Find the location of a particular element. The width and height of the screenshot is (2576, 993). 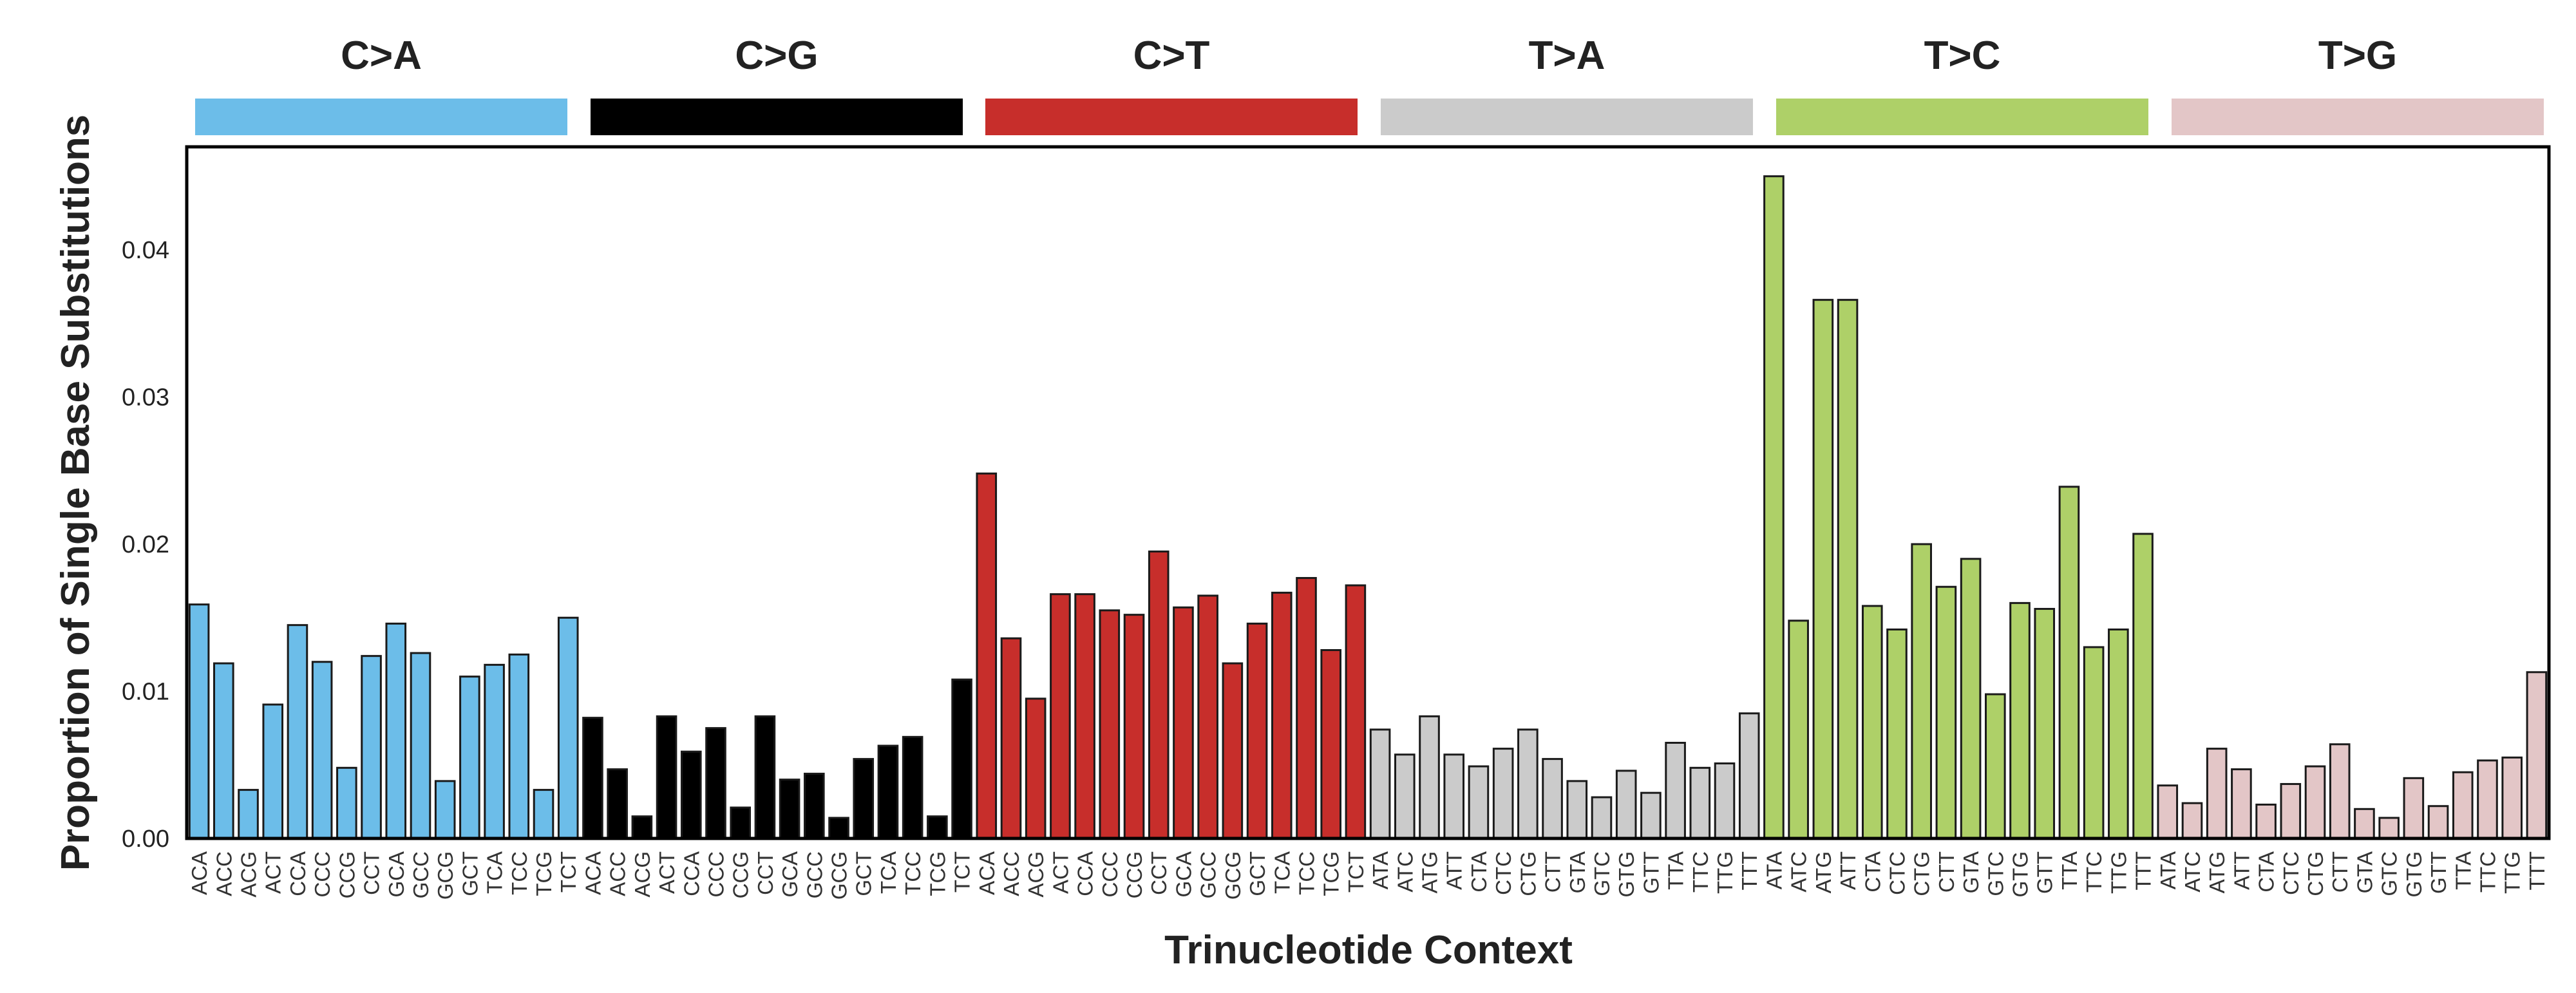

x-category-label: TCC is located at coordinates (1306, 873).